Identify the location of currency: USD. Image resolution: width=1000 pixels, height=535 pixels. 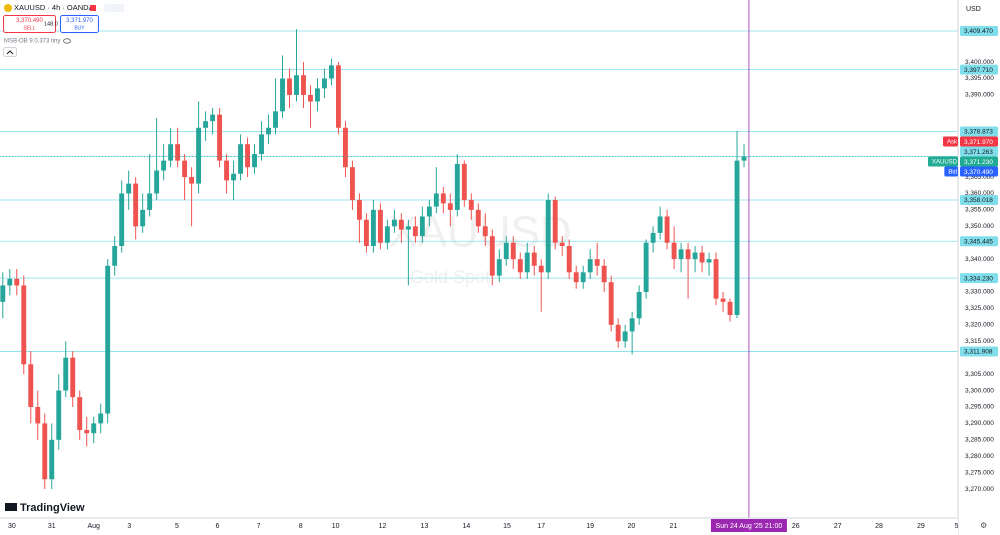
(973, 9).